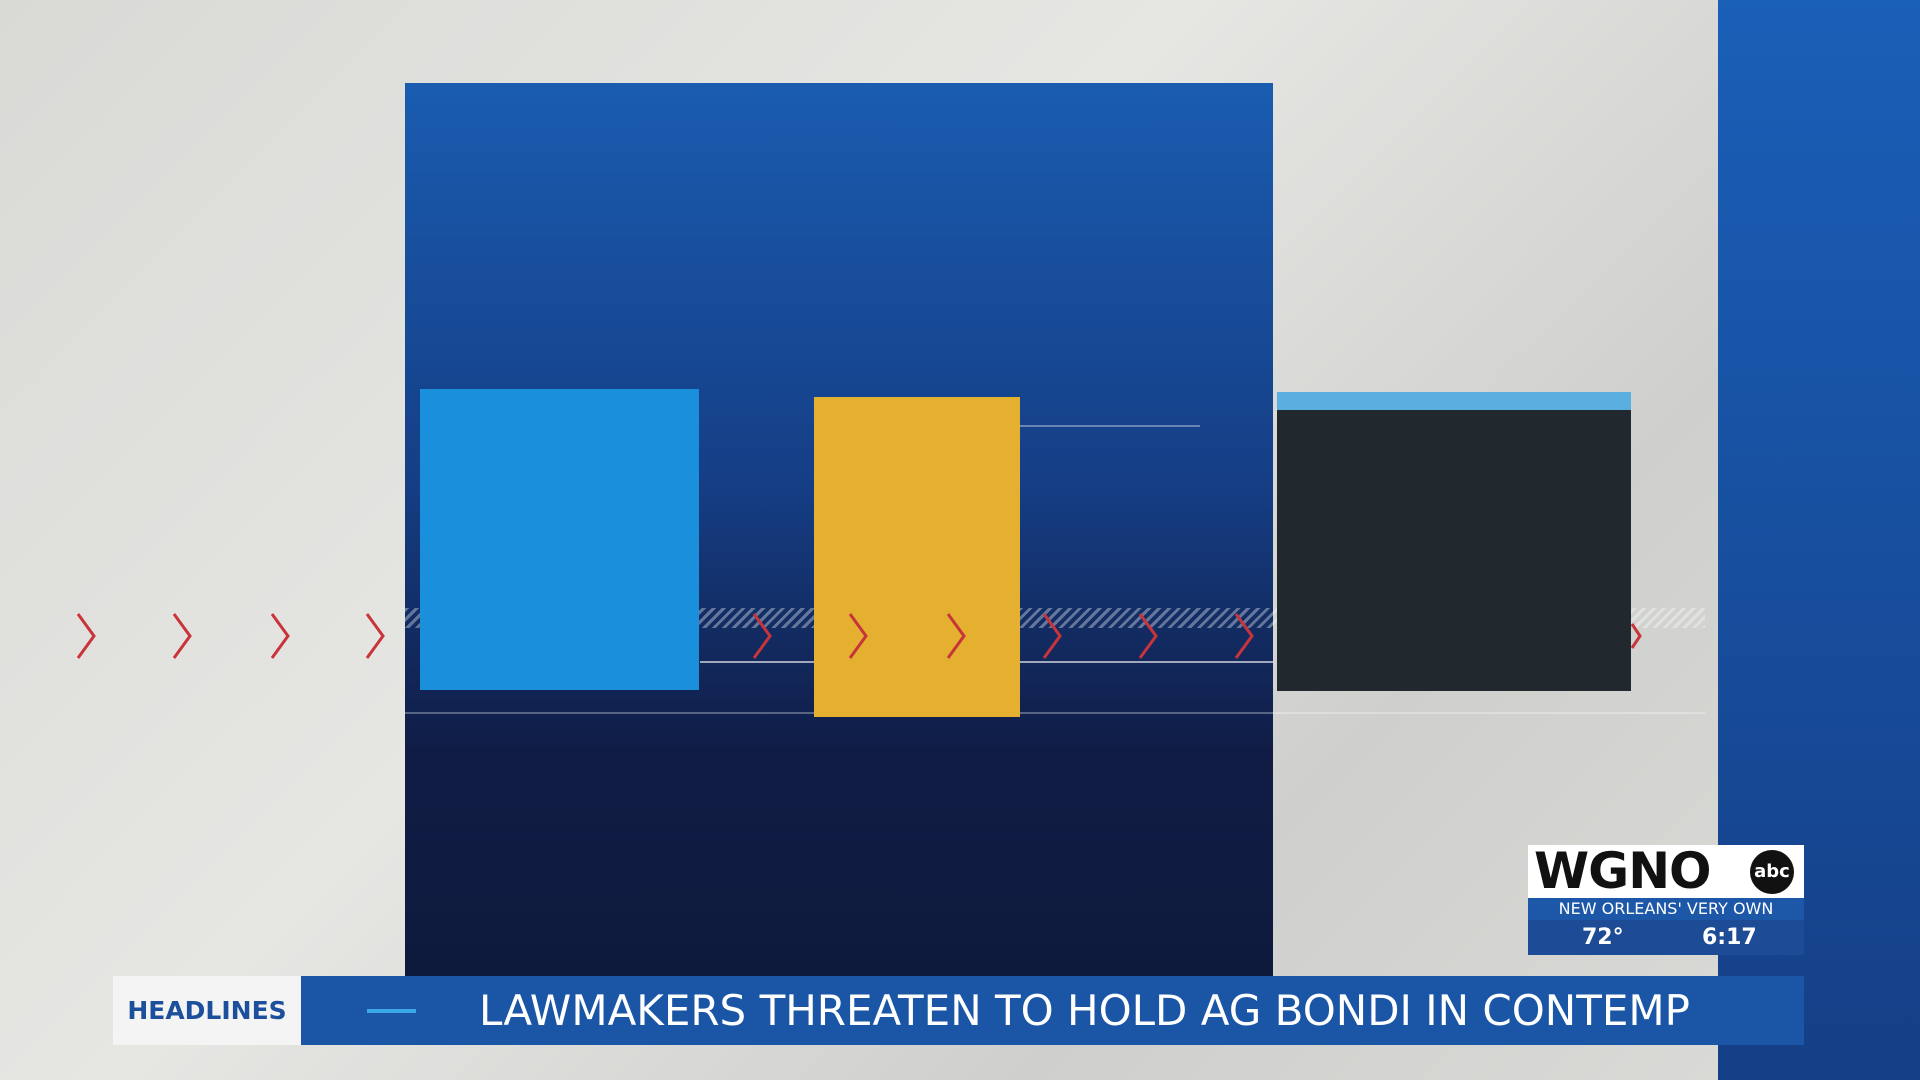 This screenshot has width=1920, height=1080. What do you see at coordinates (1729, 937) in the screenshot?
I see `clock: 6:17` at bounding box center [1729, 937].